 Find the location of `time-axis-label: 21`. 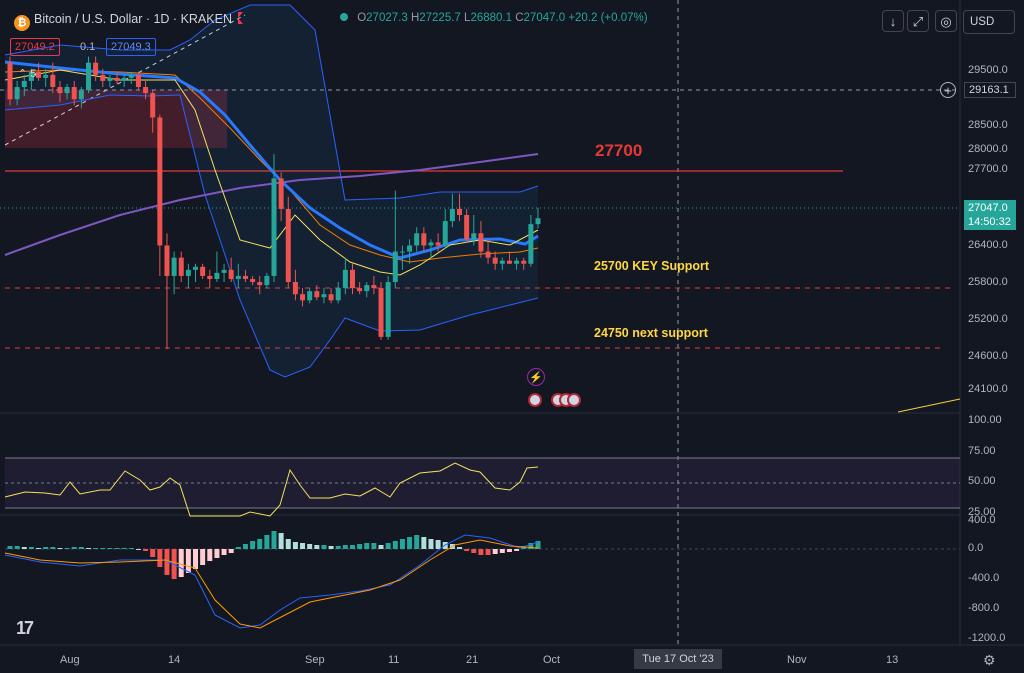

time-axis-label: 21 is located at coordinates (472, 660).